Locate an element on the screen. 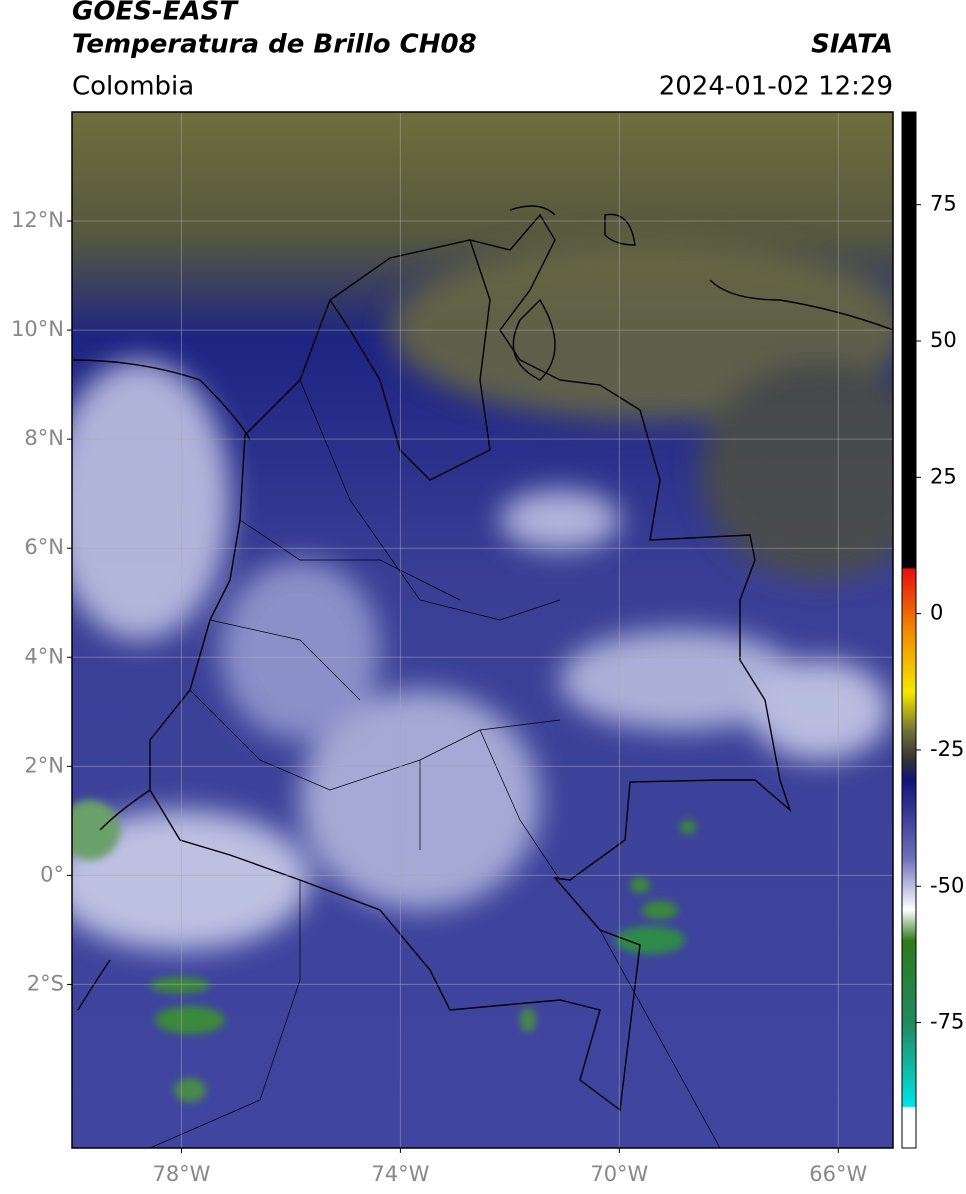  lat-tick-label: 10°N is located at coordinates (37, 329).